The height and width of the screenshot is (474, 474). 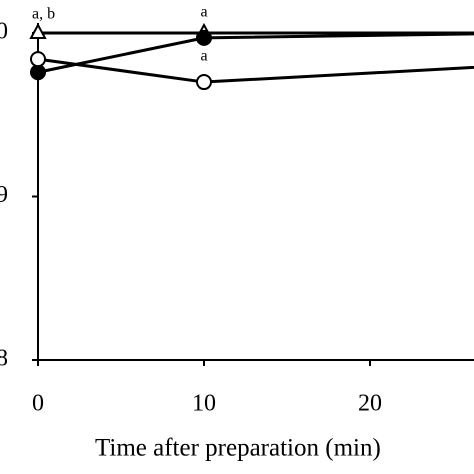 What do you see at coordinates (4, 359) in the screenshot?
I see `y-tick-label: 98` at bounding box center [4, 359].